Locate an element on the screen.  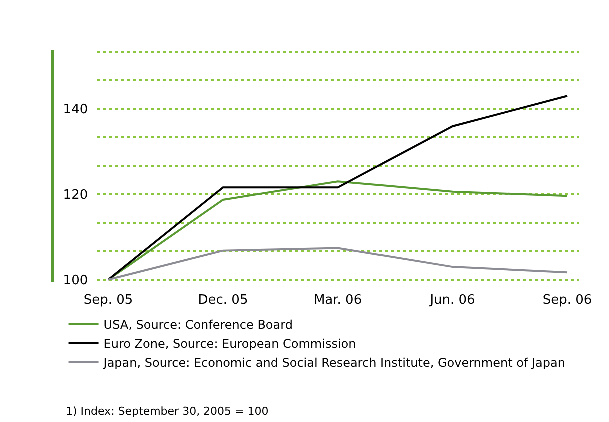
legend-label: Japan, Source: Economic and Social Research Institute, Government of Japan is located at coordinates (334, 363).